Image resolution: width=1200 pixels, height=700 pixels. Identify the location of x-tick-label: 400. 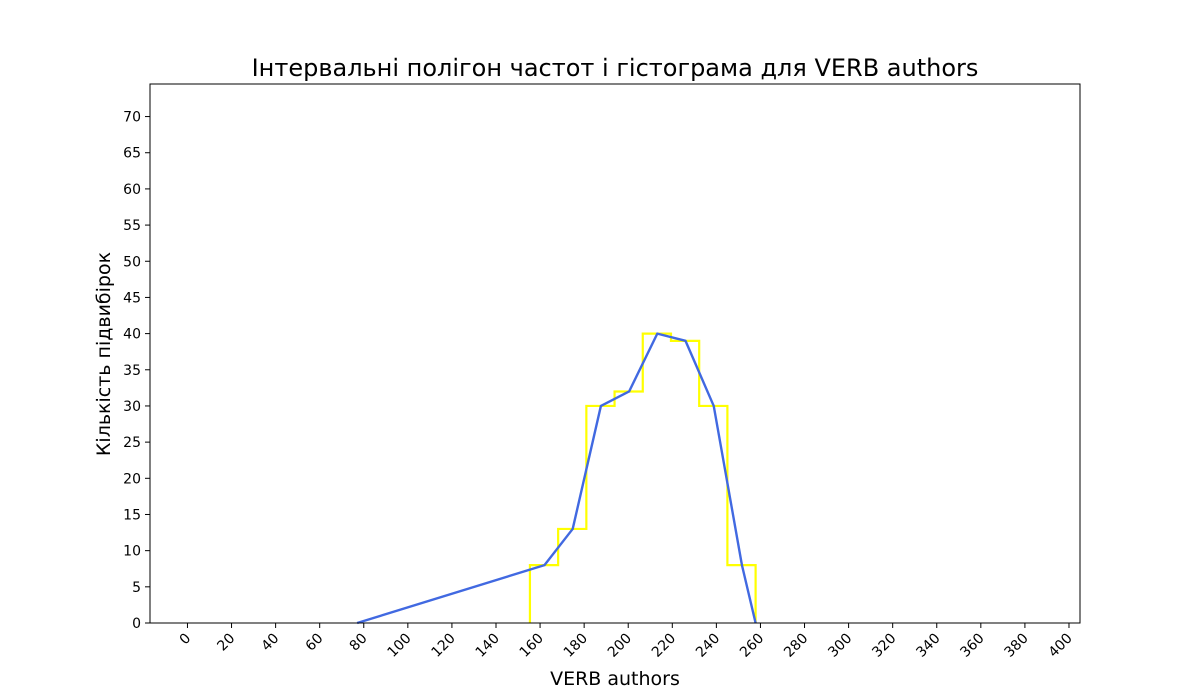
(1061, 646).